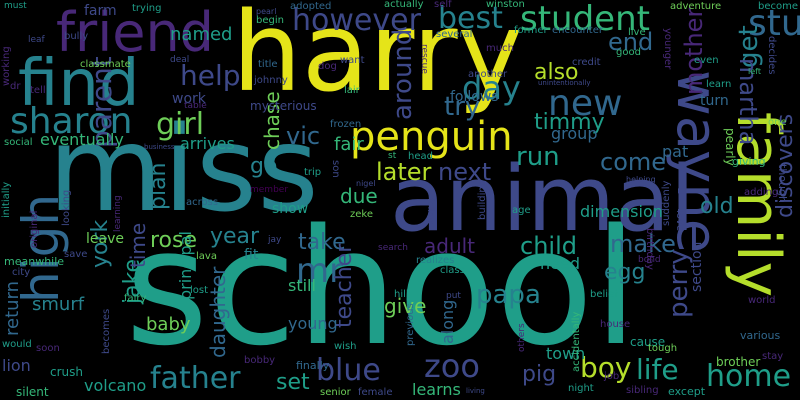 The height and width of the screenshot is (400, 800). Describe the element at coordinates (560, 263) in the screenshot. I see `word-need: need` at that location.